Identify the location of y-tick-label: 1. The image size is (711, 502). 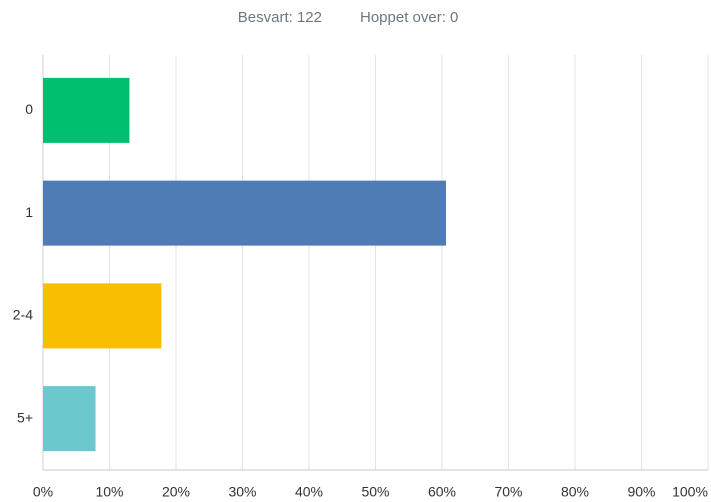
(29, 212).